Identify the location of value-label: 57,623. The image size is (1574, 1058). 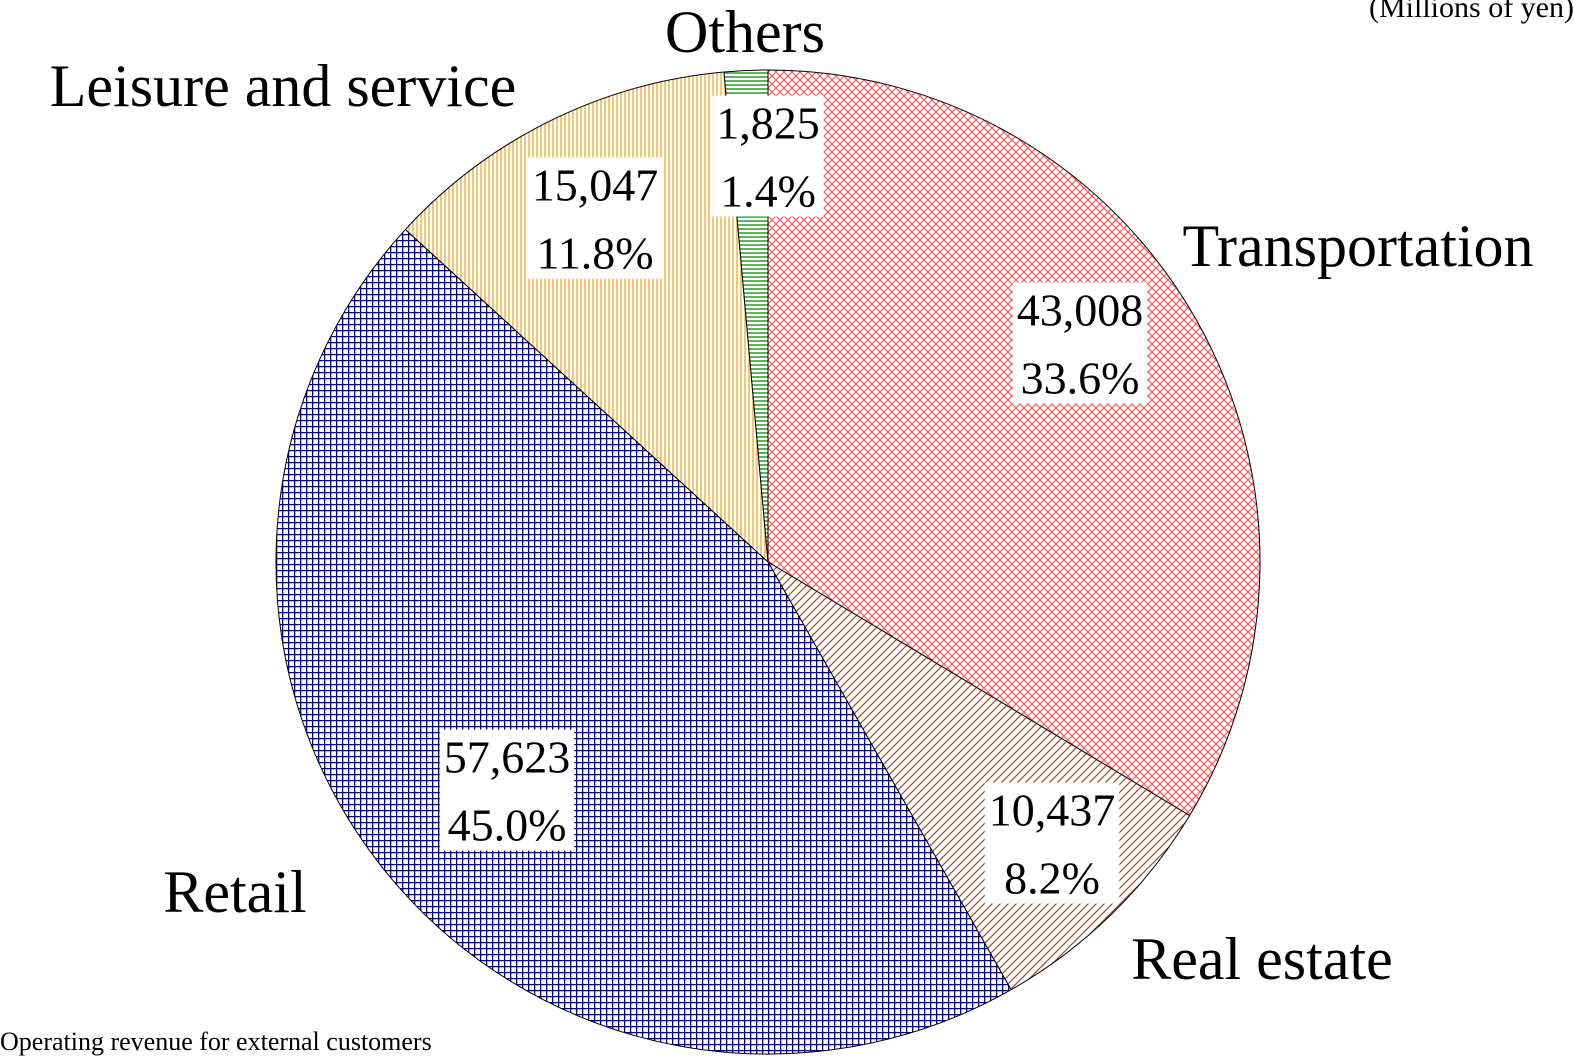
(507, 757).